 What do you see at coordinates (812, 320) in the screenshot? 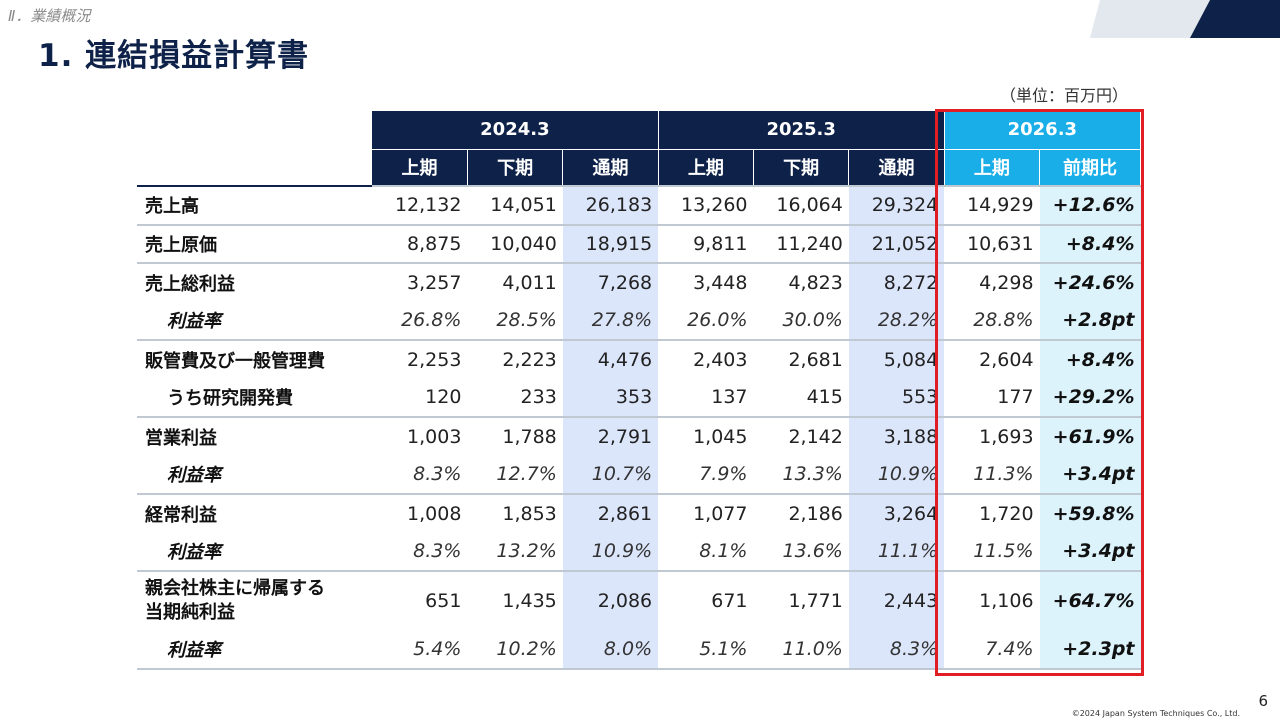
I see `value-cell: 30.0%` at bounding box center [812, 320].